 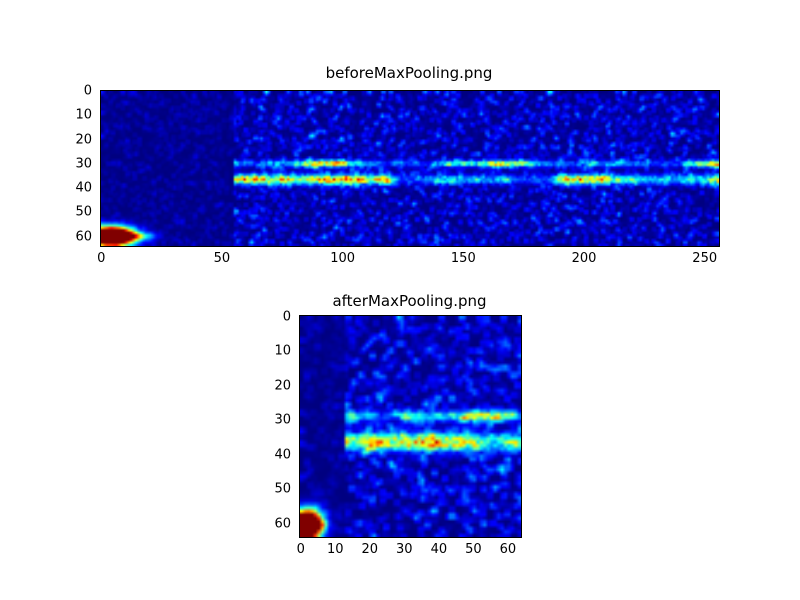 What do you see at coordinates (508, 549) in the screenshot?
I see `x-tick-label: 60` at bounding box center [508, 549].